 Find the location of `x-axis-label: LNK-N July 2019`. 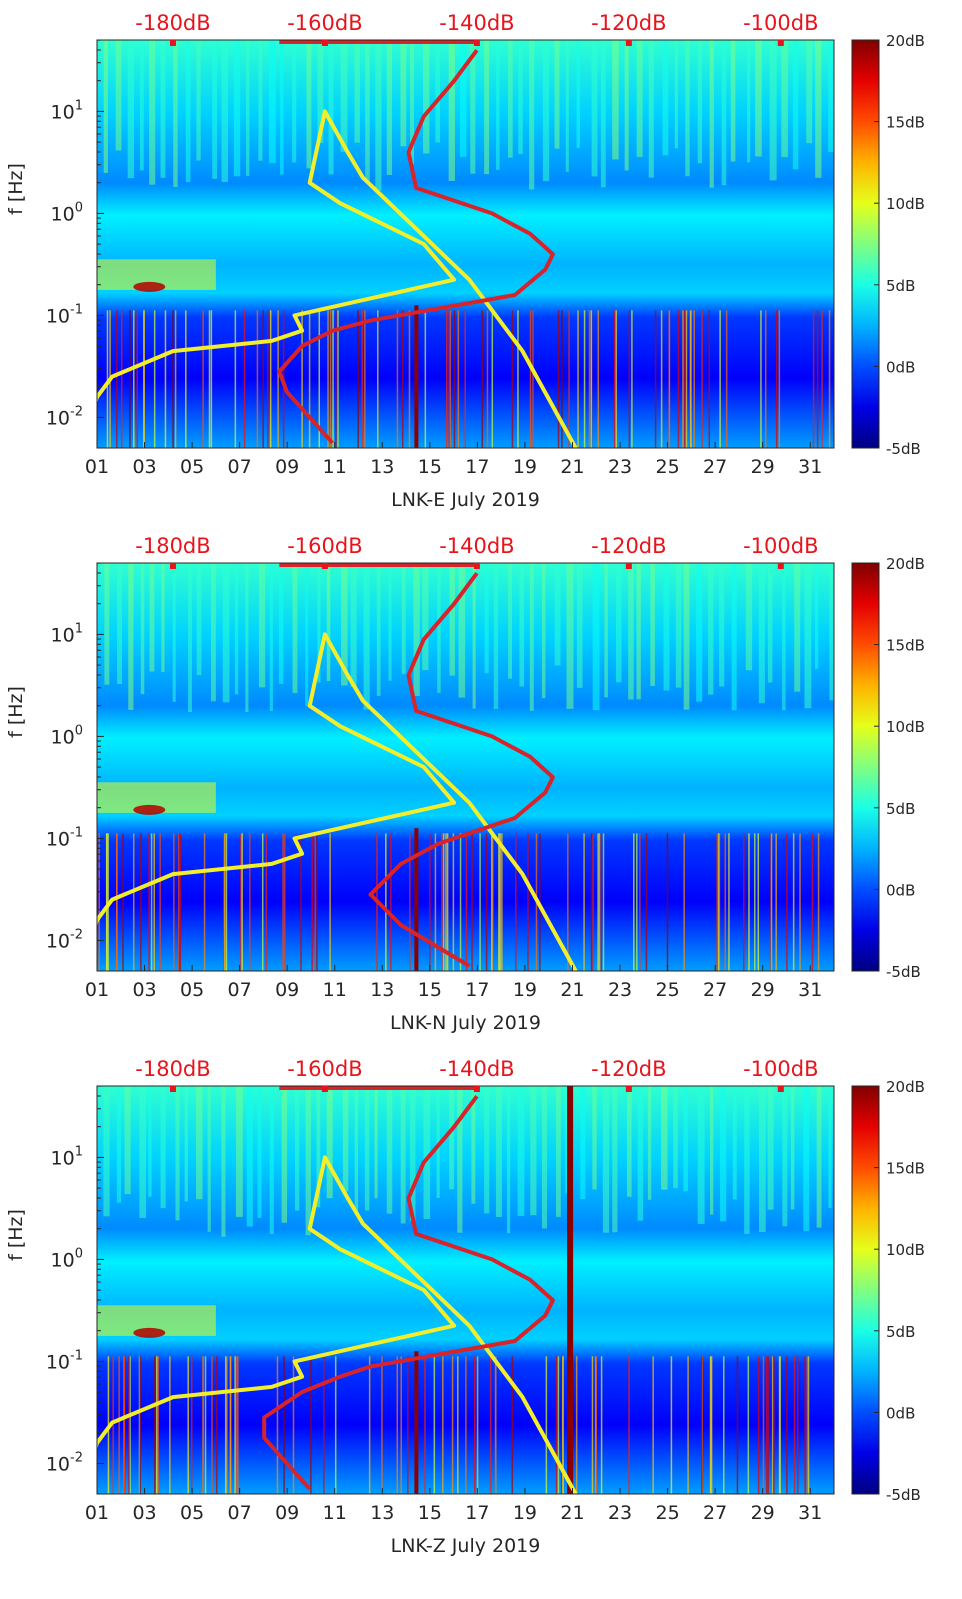

x-axis-label: LNK-N July 2019 is located at coordinates (465, 1023).